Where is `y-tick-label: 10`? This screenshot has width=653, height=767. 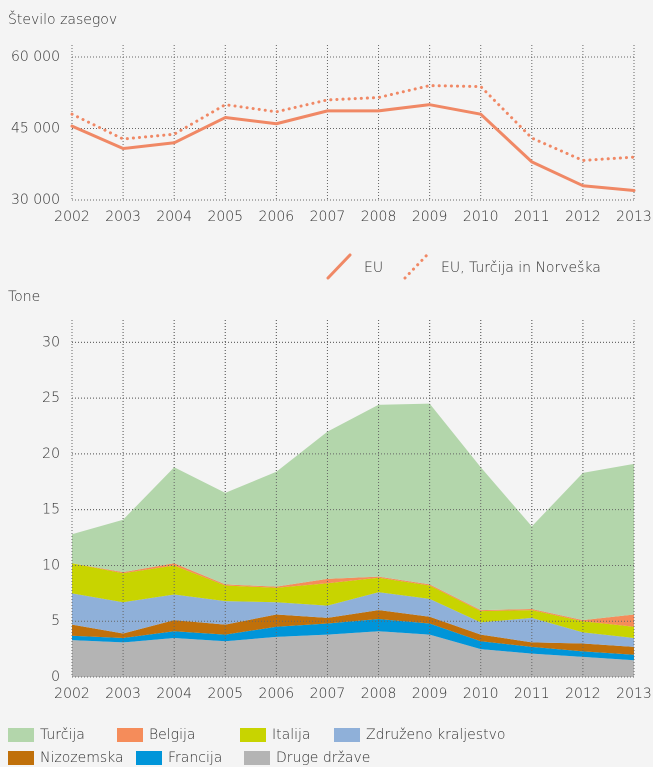
y-tick-label: 10 is located at coordinates (51, 565).